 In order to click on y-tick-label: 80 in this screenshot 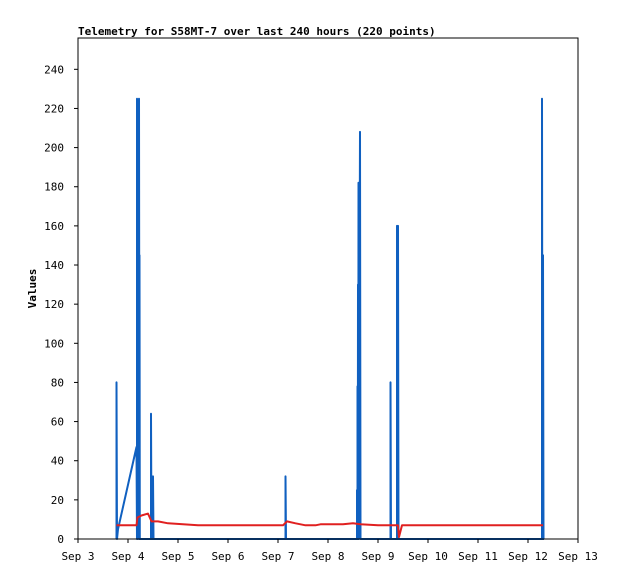, I will do `click(57, 382)`.